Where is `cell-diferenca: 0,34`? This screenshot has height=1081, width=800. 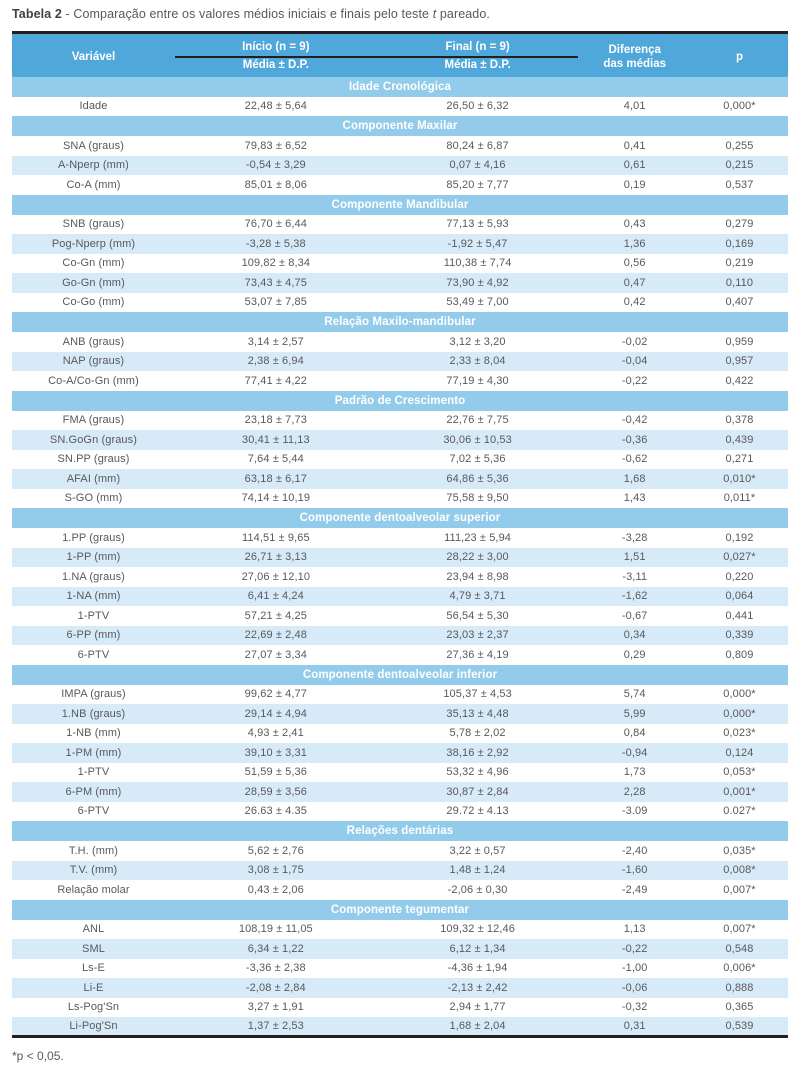 cell-diferenca: 0,34 is located at coordinates (634, 635).